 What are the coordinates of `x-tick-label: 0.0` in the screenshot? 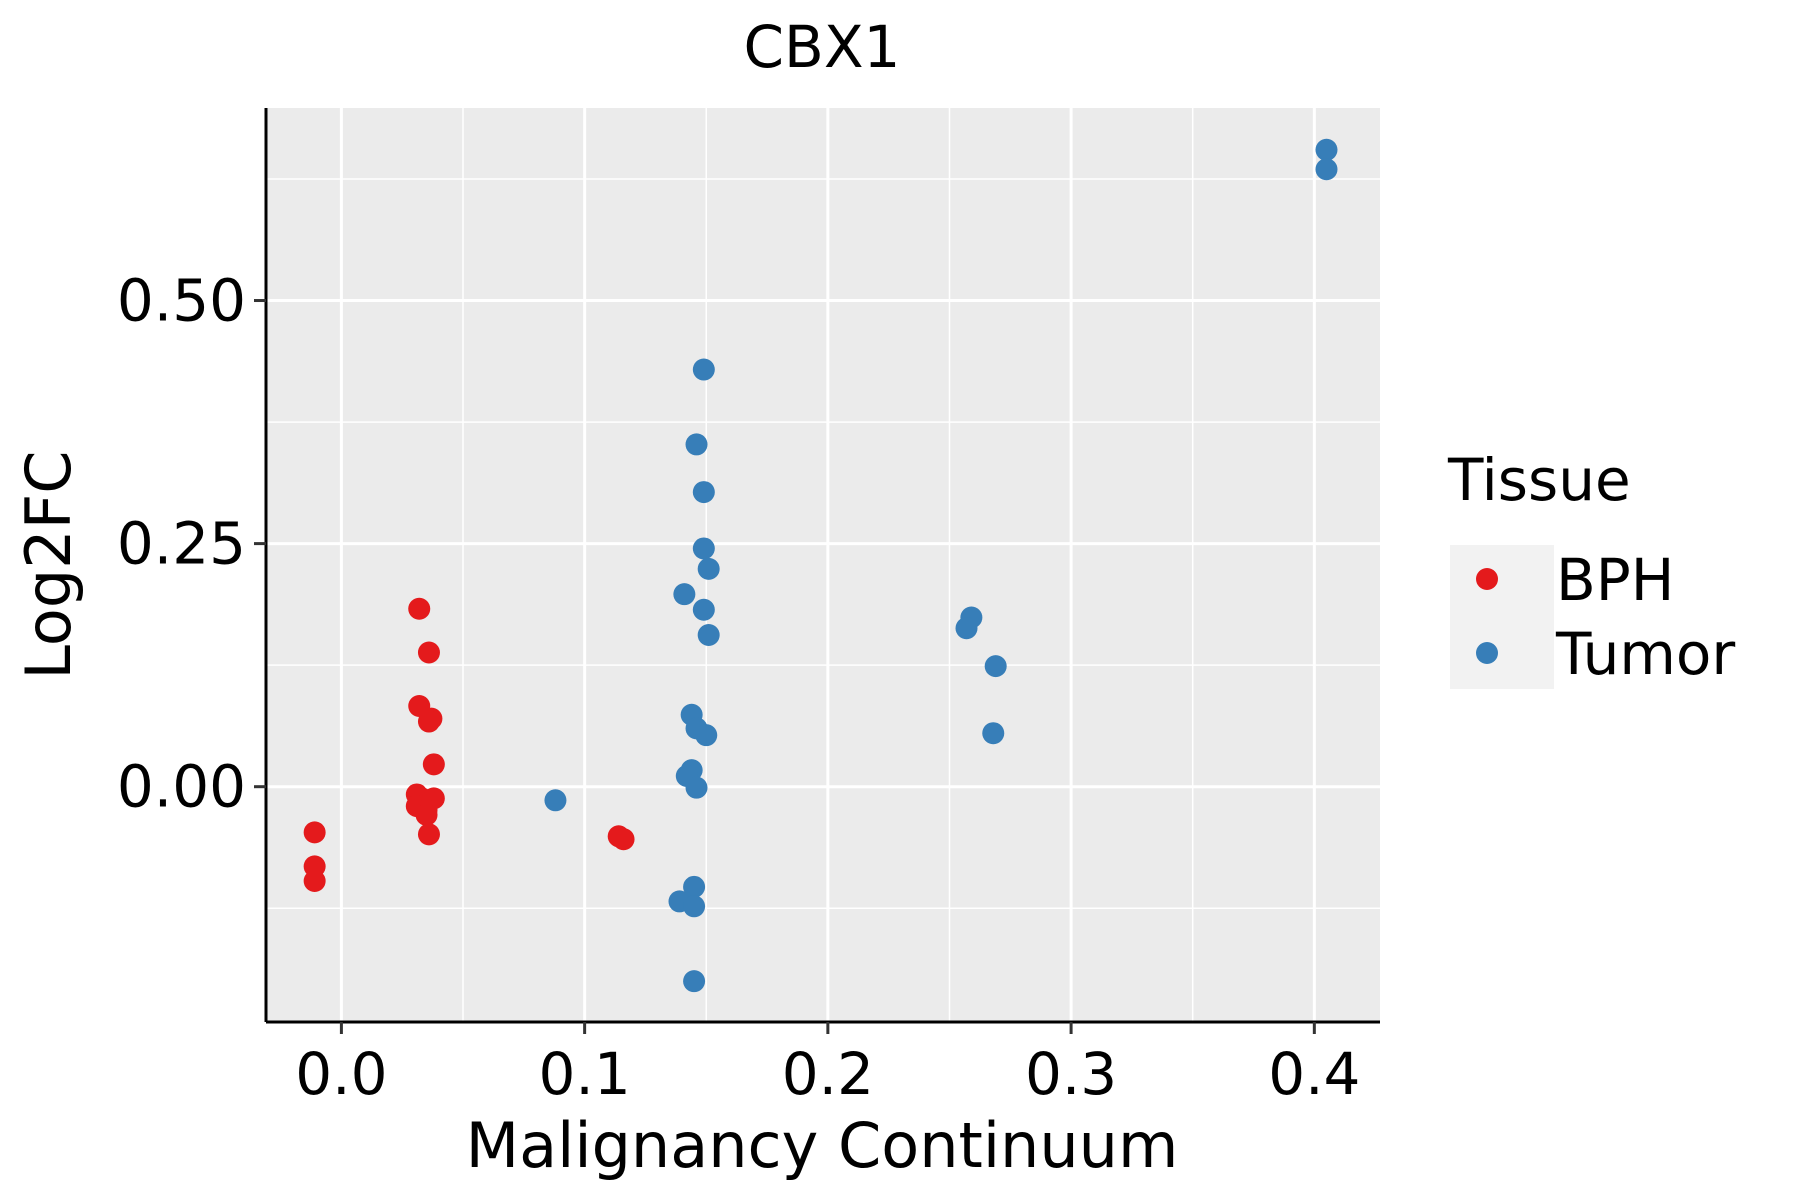 It's located at (341, 1074).